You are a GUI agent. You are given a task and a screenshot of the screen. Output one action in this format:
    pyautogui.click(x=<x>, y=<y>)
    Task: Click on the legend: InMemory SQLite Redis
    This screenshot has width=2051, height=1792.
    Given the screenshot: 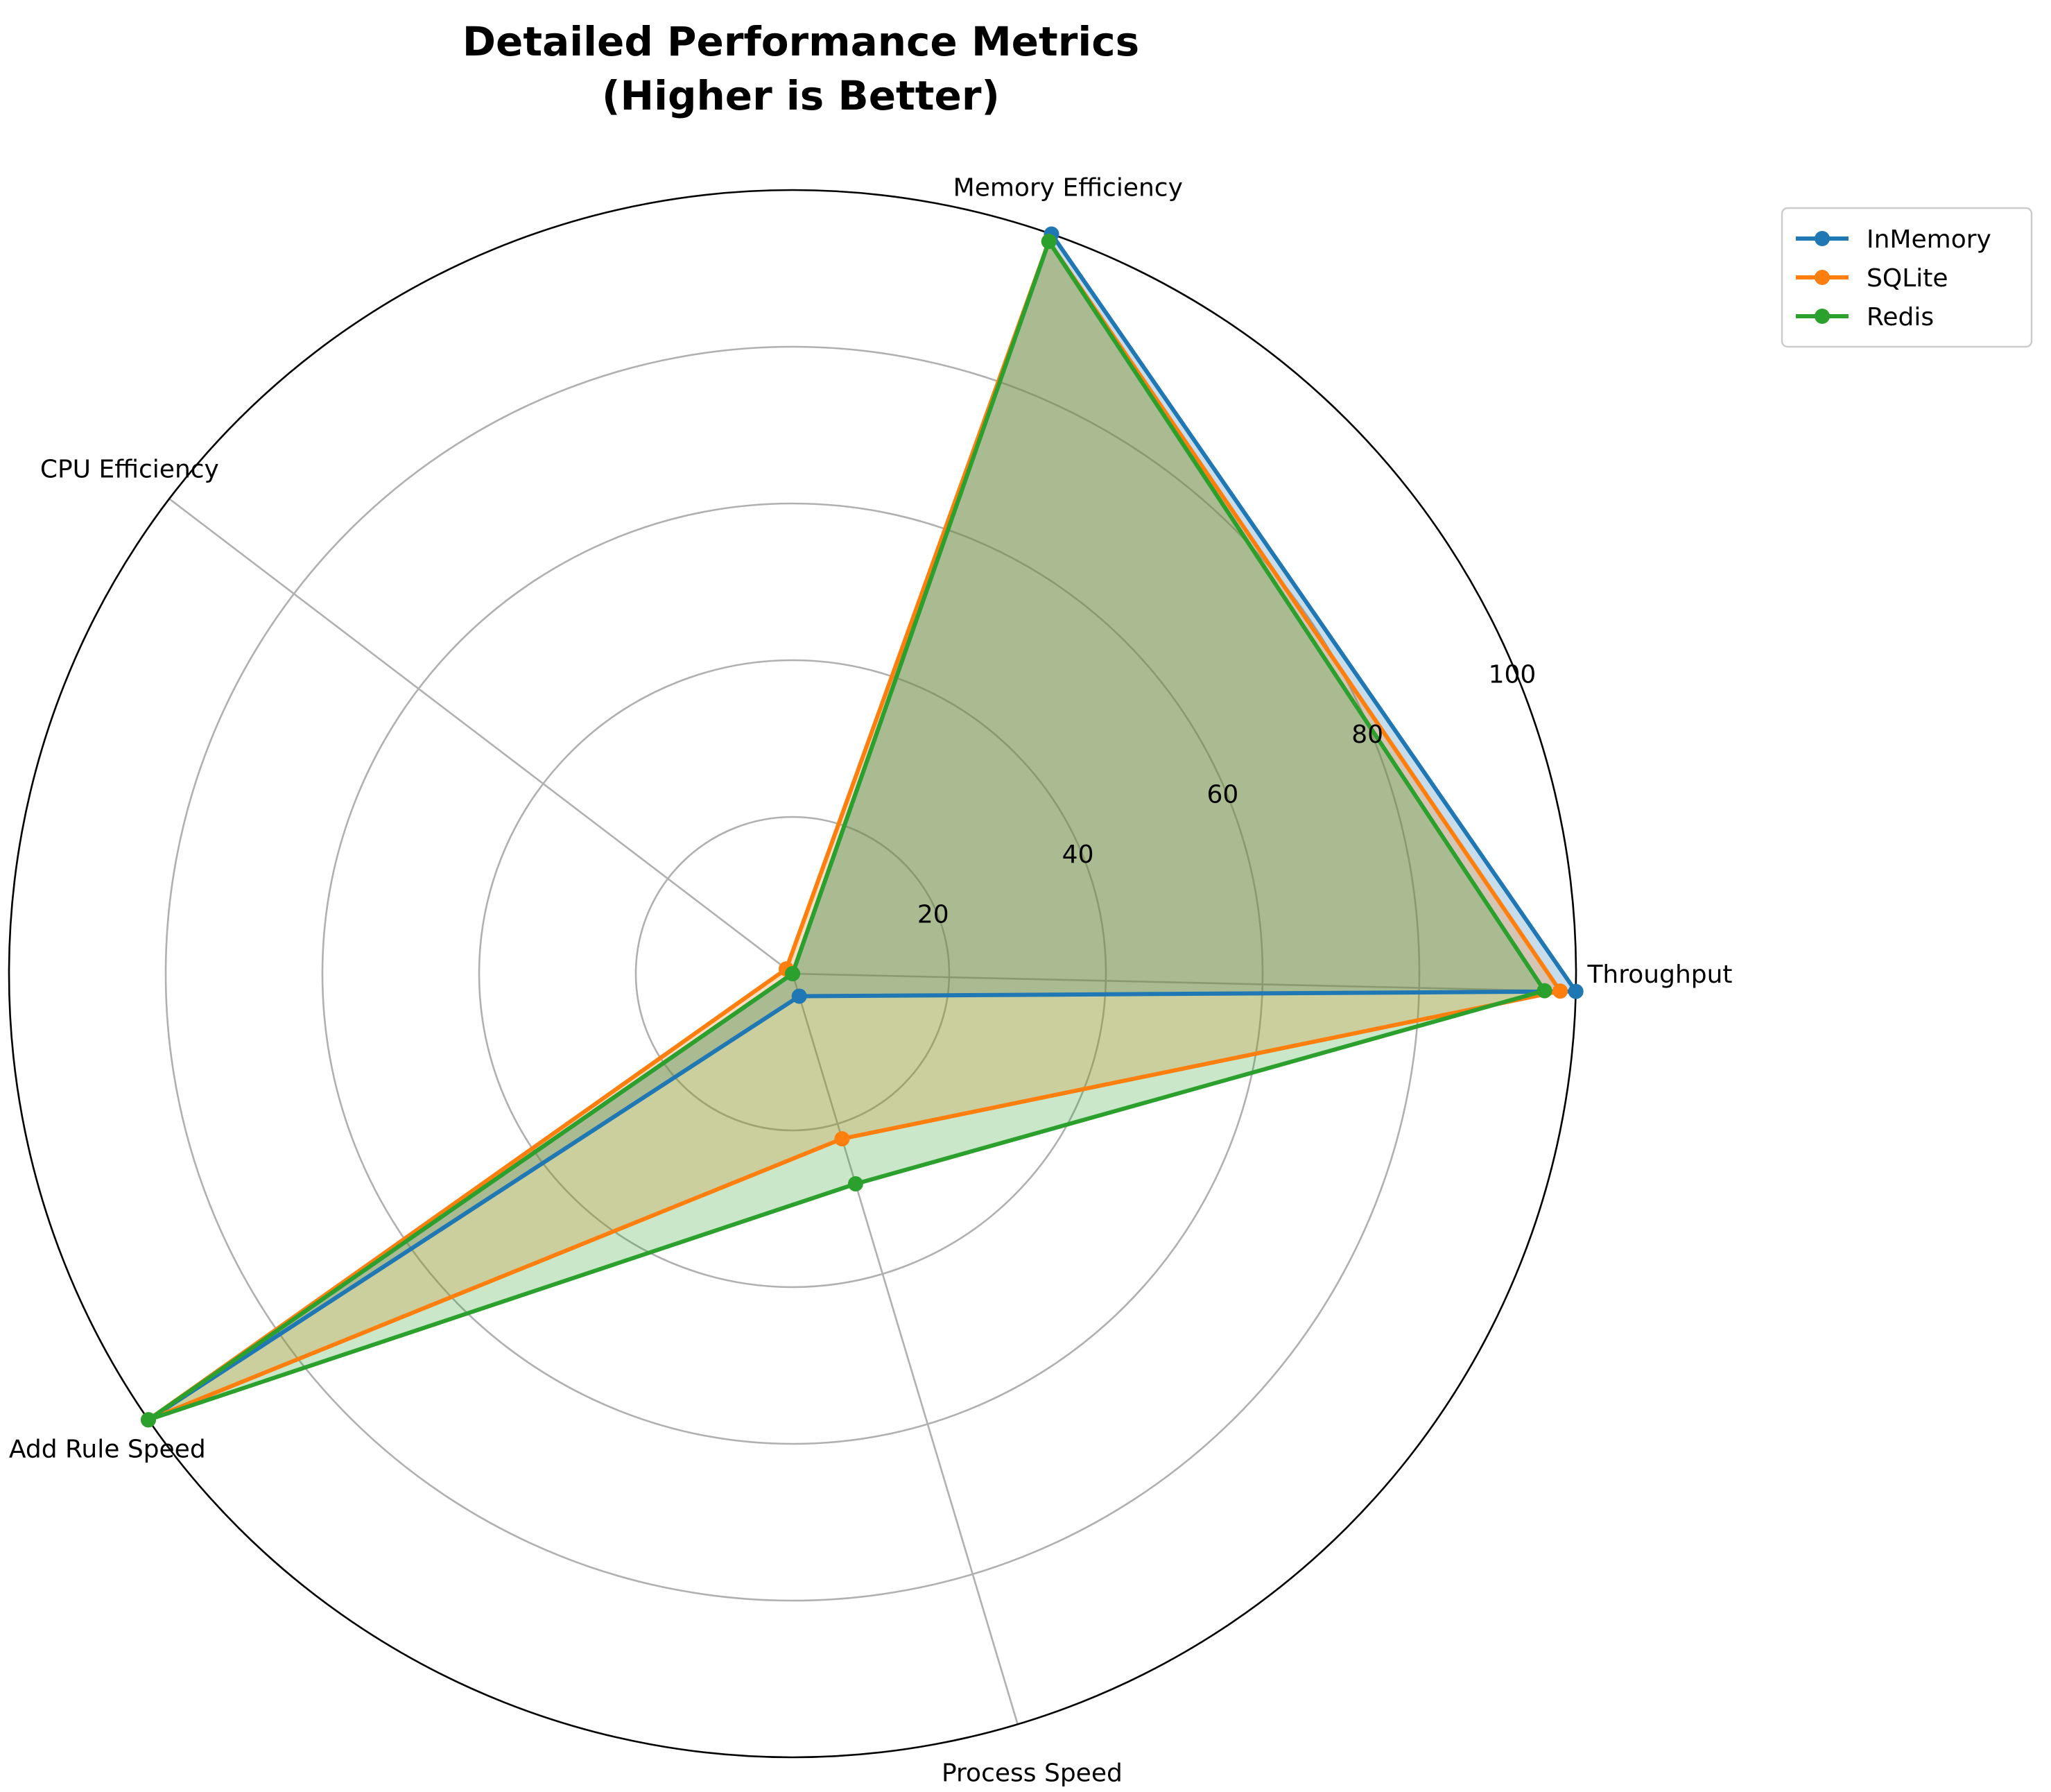 What is the action you would take?
    pyautogui.click(x=1907, y=278)
    